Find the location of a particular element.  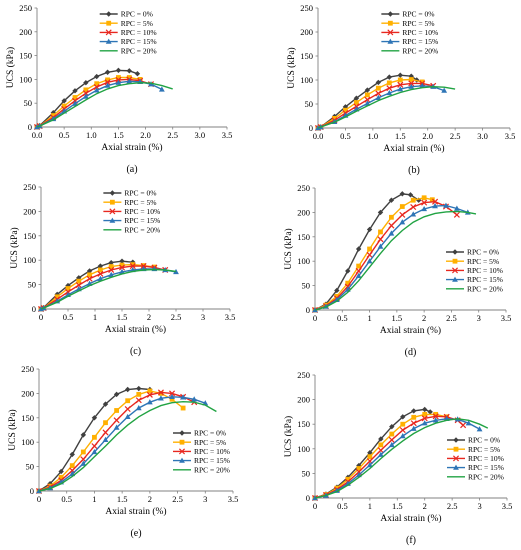

y-tick-label: 250 is located at coordinates (29, 187).